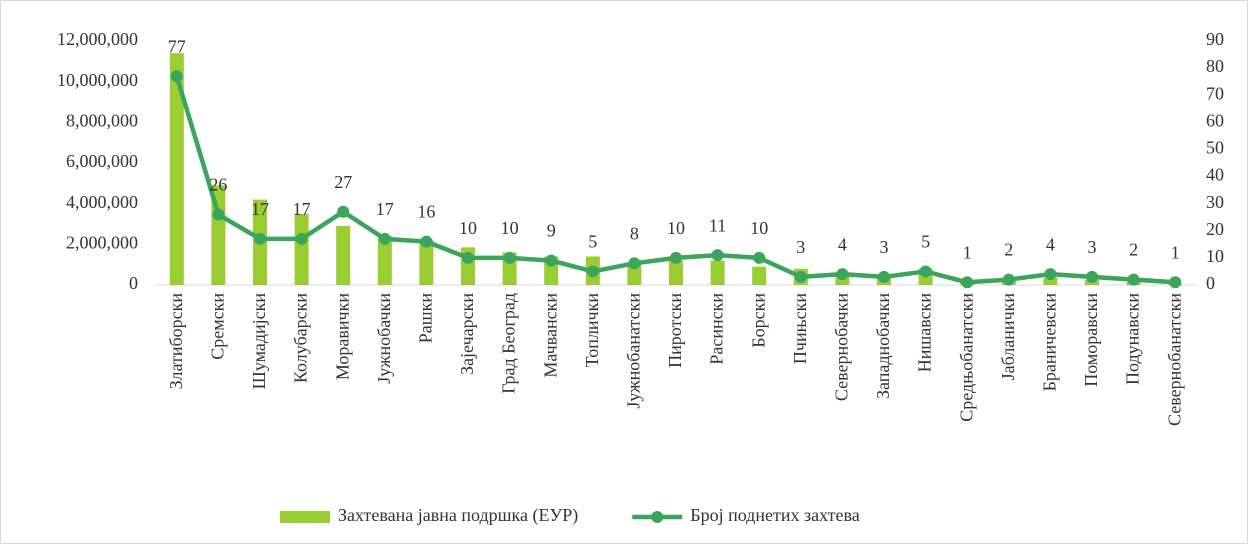 This screenshot has height=544, width=1248. What do you see at coordinates (342, 336) in the screenshot?
I see `x-tick-label: Моравички` at bounding box center [342, 336].